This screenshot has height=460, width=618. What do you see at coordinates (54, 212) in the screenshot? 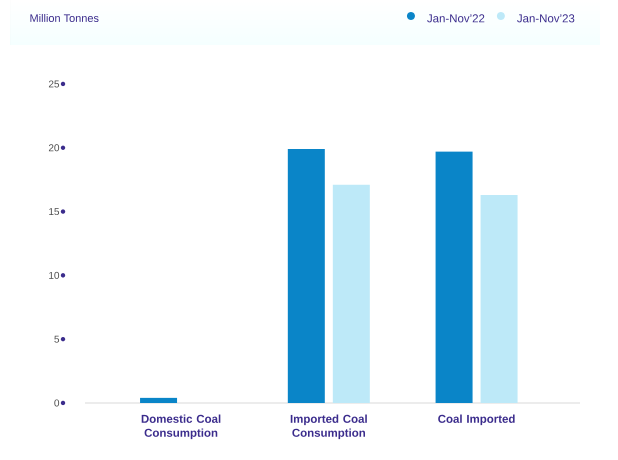
I see `y-tick-label: 15` at bounding box center [54, 212].